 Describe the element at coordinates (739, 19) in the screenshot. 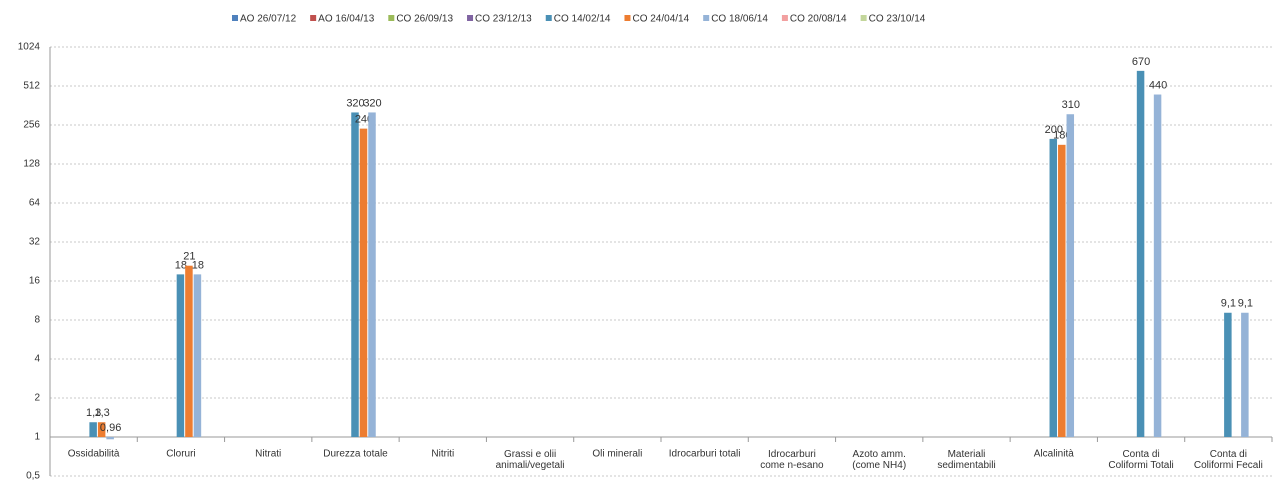

I see `legend-label: CO 18/06/14` at that location.